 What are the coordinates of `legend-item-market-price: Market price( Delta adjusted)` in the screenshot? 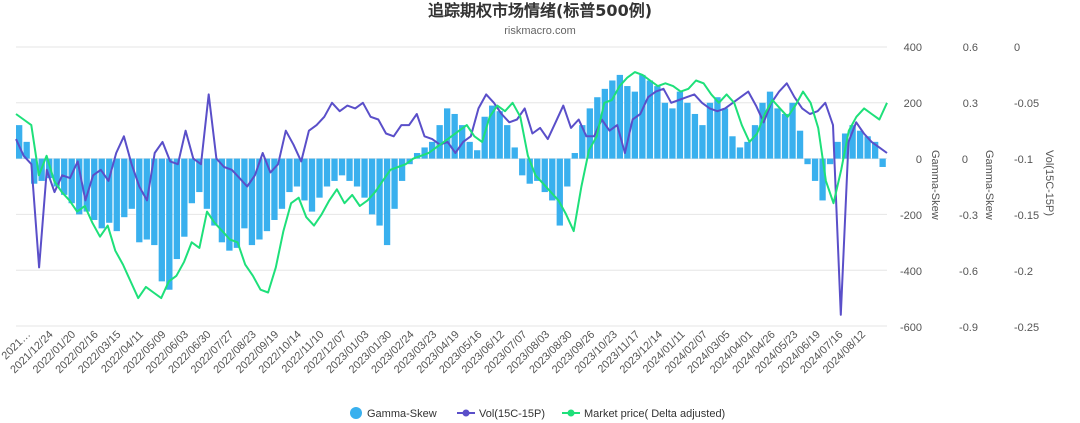 It's located at (643, 414).